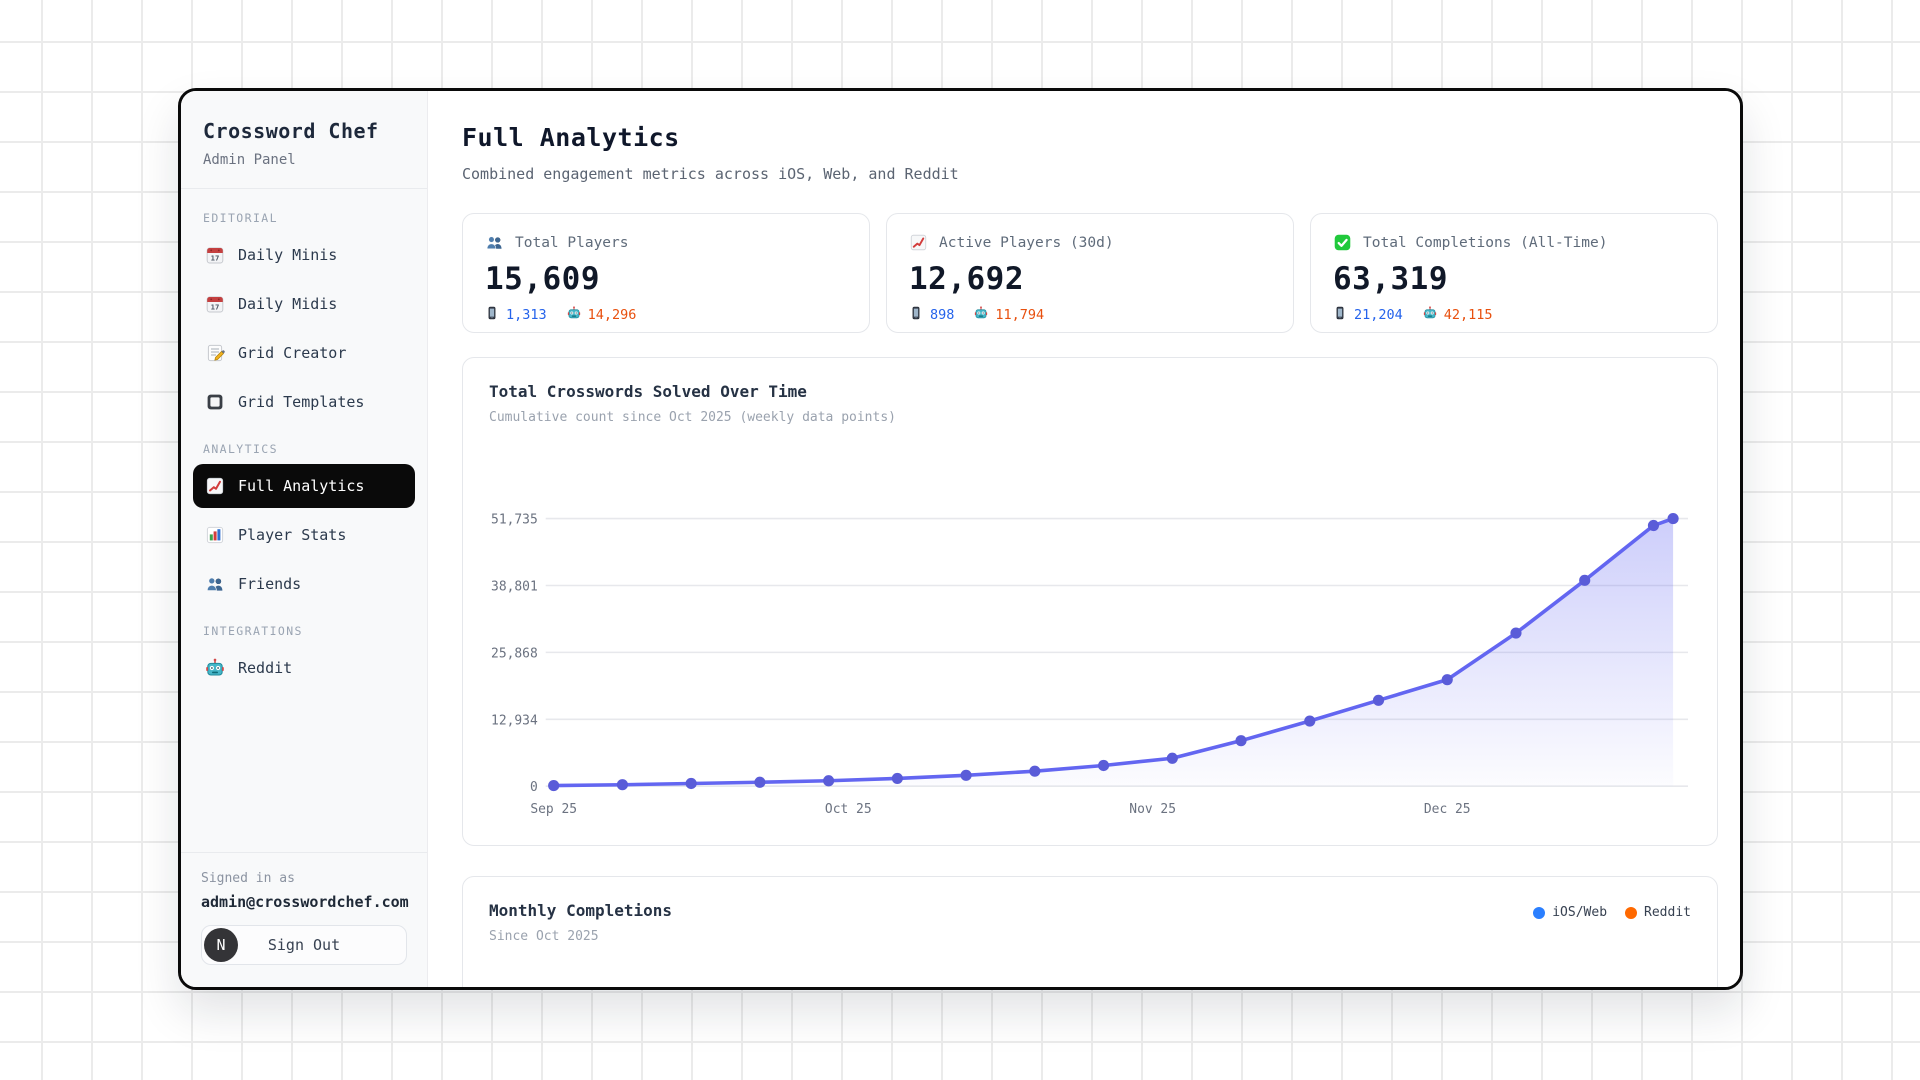 Image resolution: width=1920 pixels, height=1080 pixels. What do you see at coordinates (544, 936) in the screenshot?
I see `monthly-subtitle: Since Oct 2025` at bounding box center [544, 936].